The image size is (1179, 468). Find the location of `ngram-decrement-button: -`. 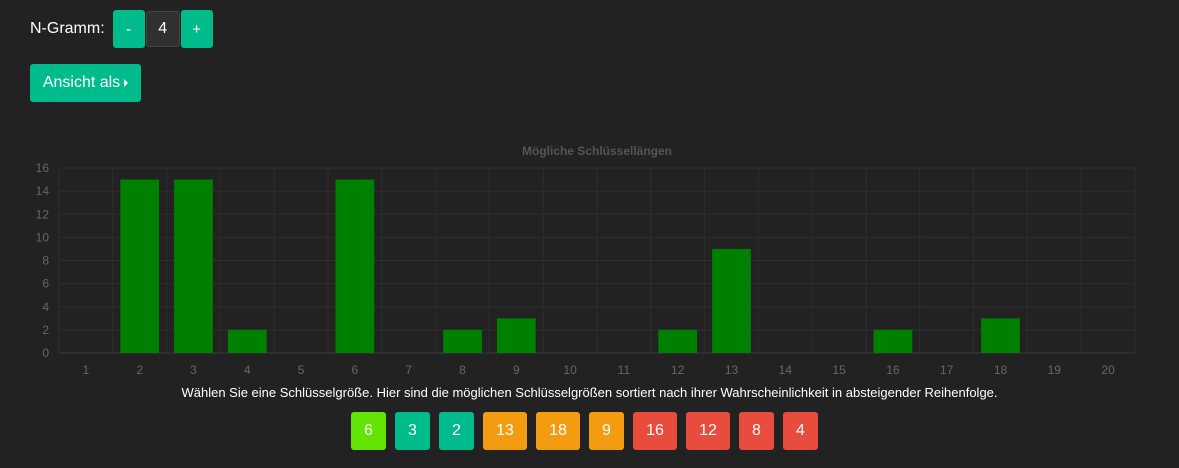

ngram-decrement-button: - is located at coordinates (128, 29).